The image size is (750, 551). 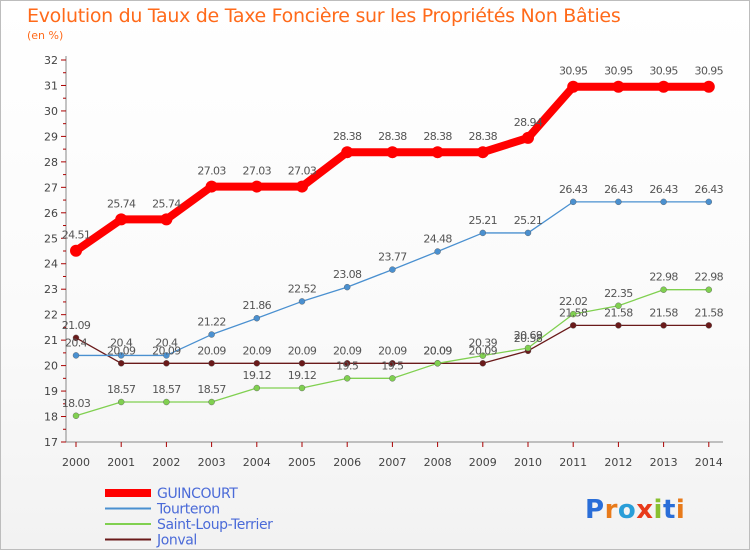 I want to click on x-tick-label: 2006, so click(x=347, y=462).